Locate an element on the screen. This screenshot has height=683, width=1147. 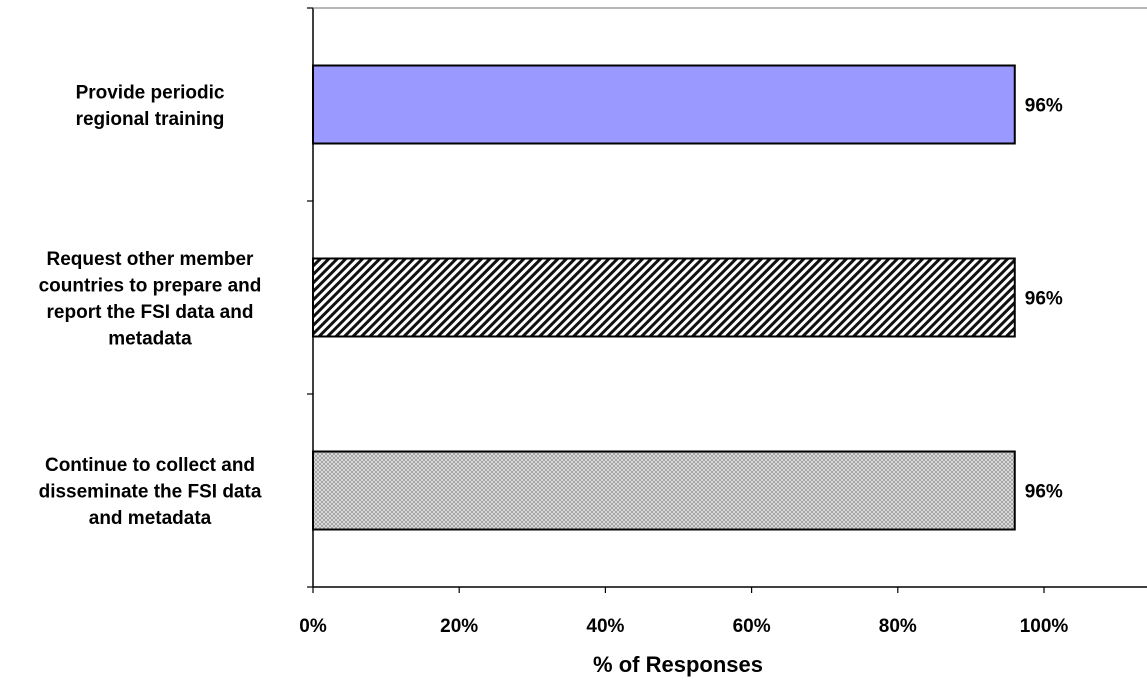
data-label-2: 96% is located at coordinates (1044, 299).